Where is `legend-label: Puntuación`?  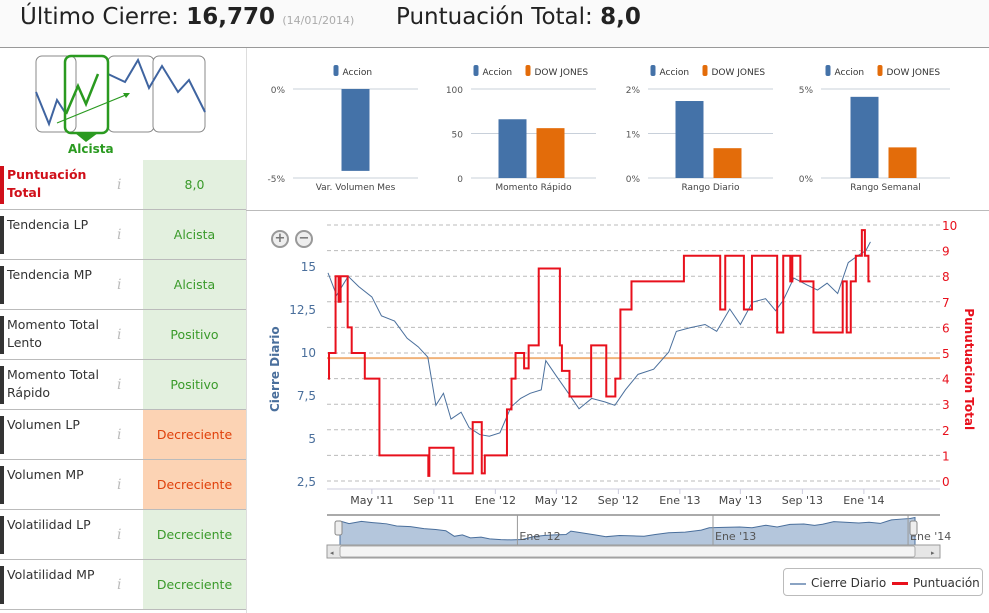
legend-label: Puntuación is located at coordinates (946, 583).